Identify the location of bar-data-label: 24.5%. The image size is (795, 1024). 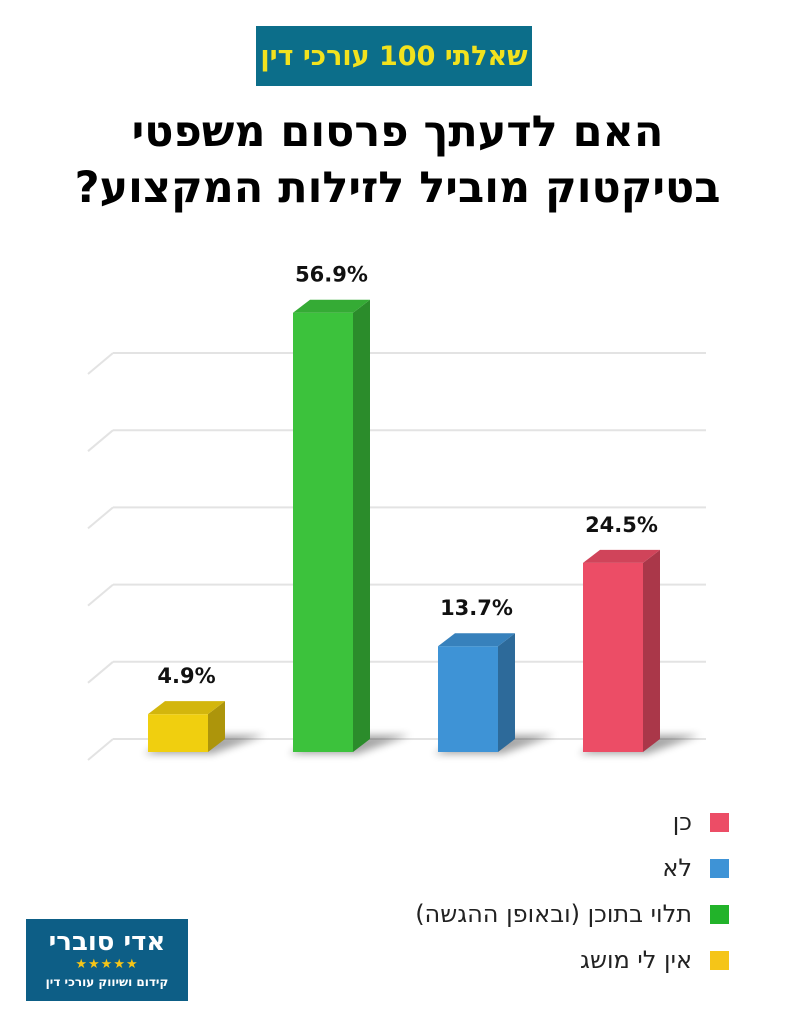
(621, 525).